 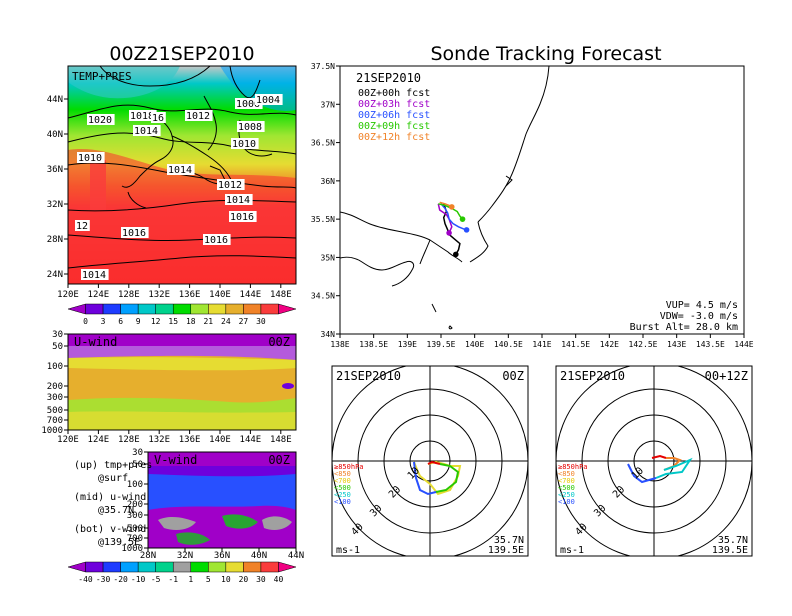 What do you see at coordinates (279, 460) in the screenshot?
I see `v-wind-time: 00Z` at bounding box center [279, 460].